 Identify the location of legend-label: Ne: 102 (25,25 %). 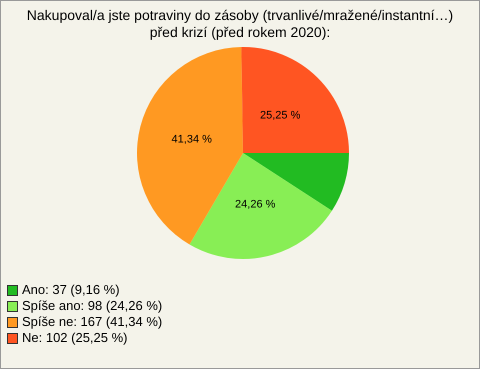
(75, 338).